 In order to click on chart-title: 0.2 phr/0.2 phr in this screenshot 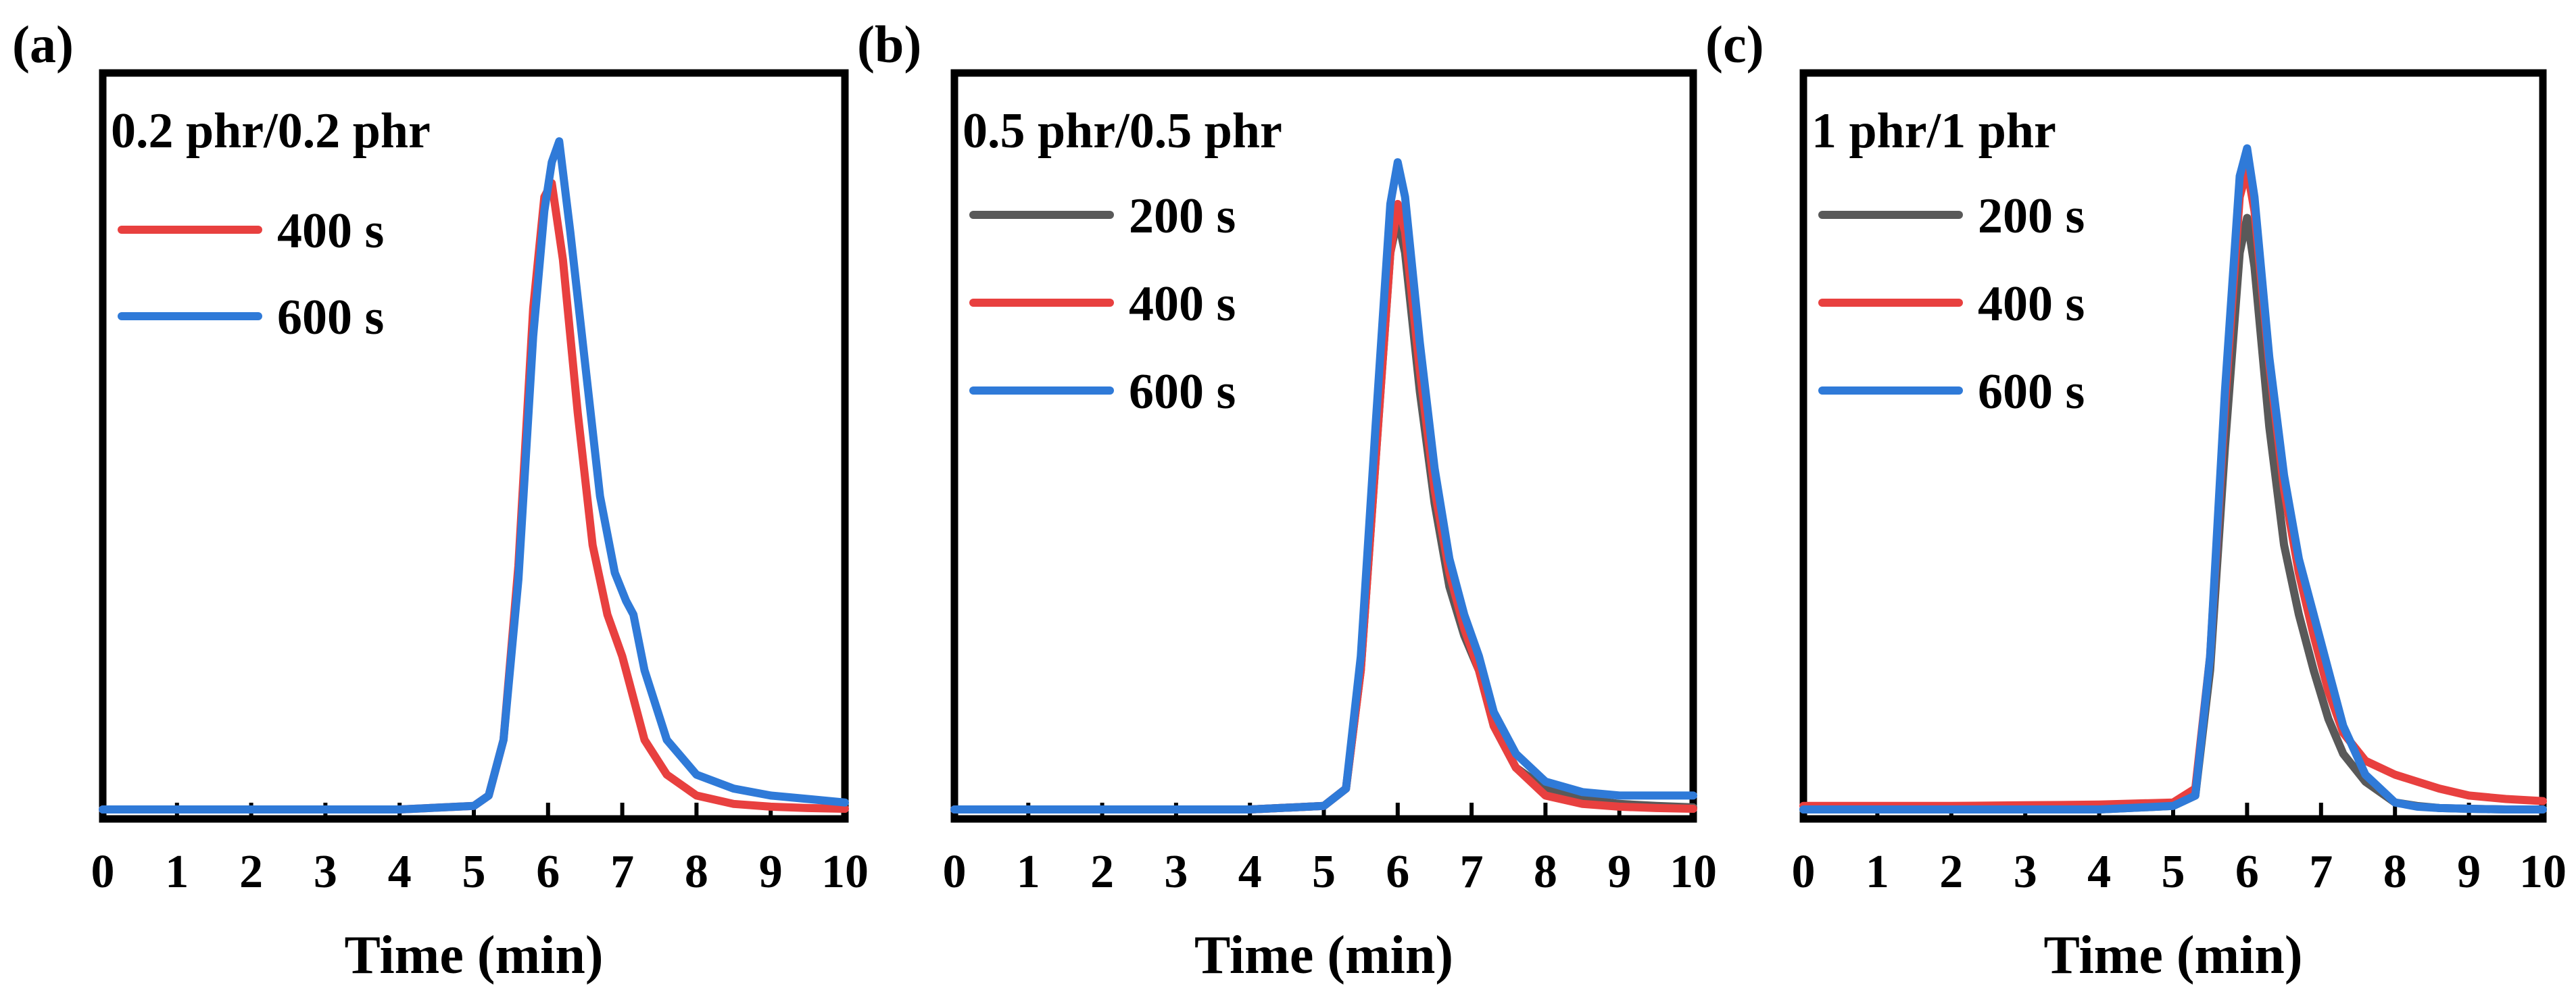, I will do `click(271, 131)`.